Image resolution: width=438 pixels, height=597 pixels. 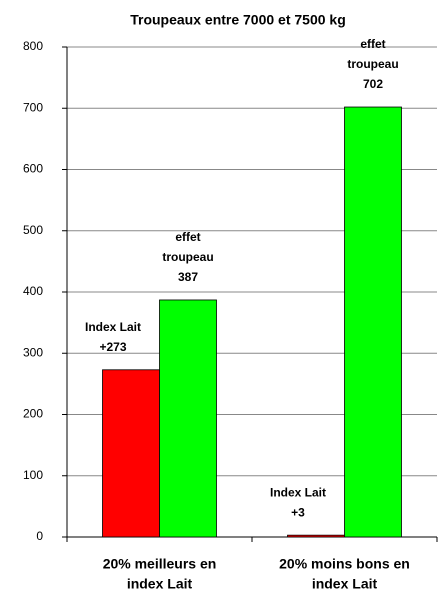 What do you see at coordinates (39, 536) in the screenshot?
I see `y-tick-label: 0` at bounding box center [39, 536].